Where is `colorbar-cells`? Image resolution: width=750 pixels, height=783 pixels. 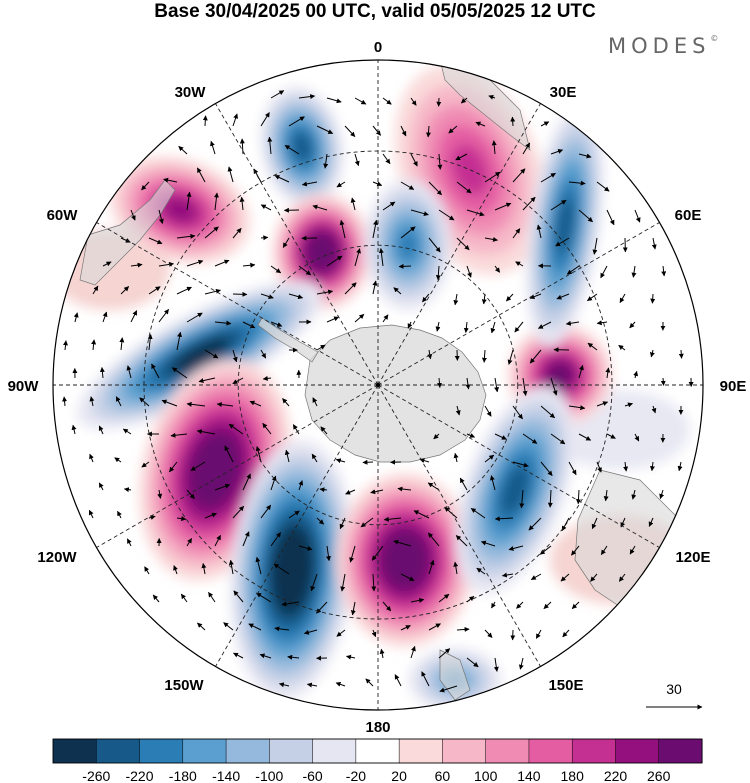 colorbar-cells is located at coordinates (377, 751).